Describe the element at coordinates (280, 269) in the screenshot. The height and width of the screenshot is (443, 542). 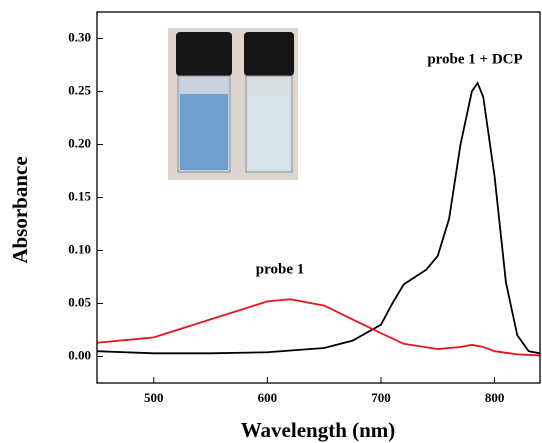
I see `annotation: probe 1` at that location.